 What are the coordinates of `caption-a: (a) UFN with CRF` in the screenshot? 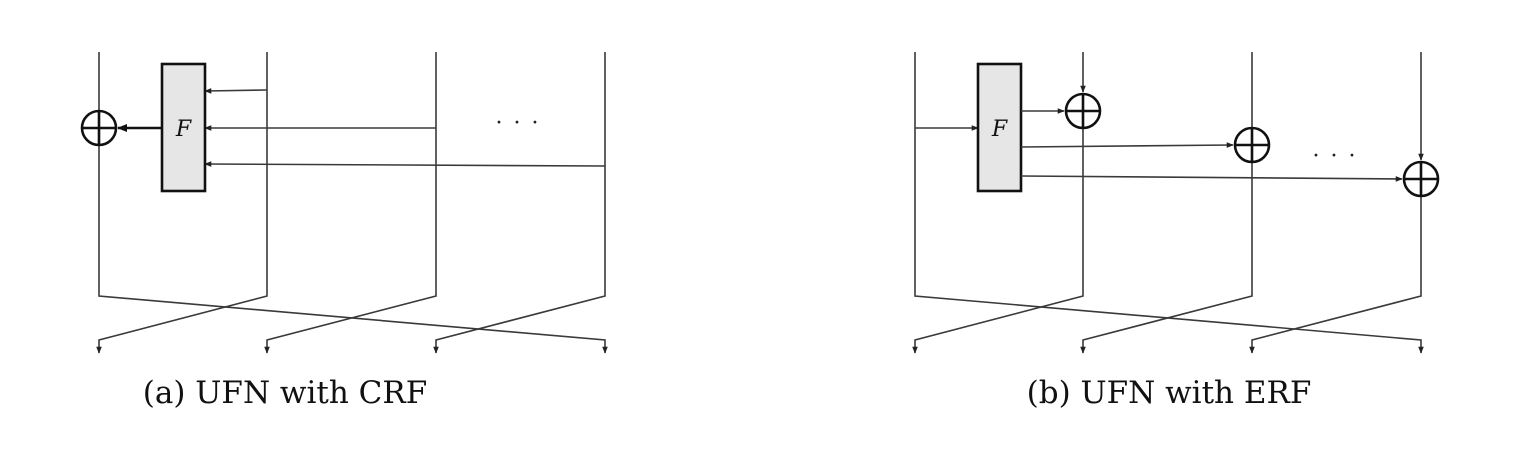 It's located at (285, 393).